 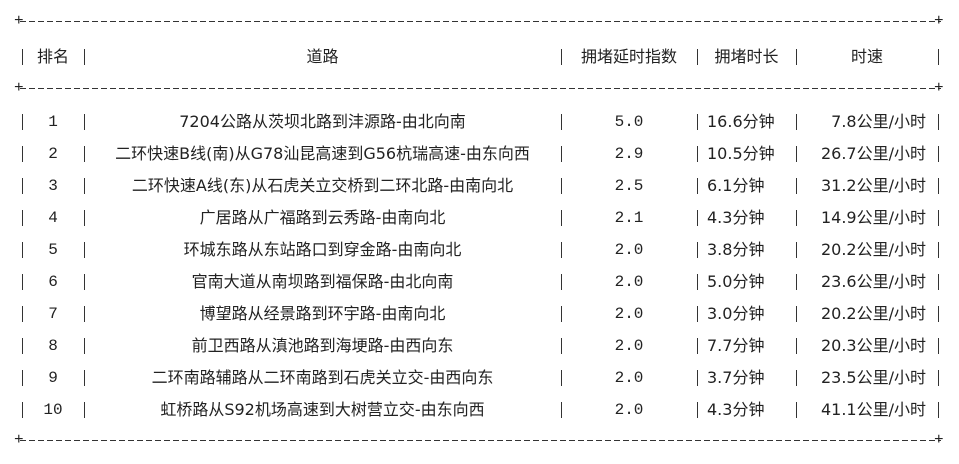 I want to click on cell-road: 前卫西路从滇池路到海埂路-由西向东, so click(x=322, y=345).